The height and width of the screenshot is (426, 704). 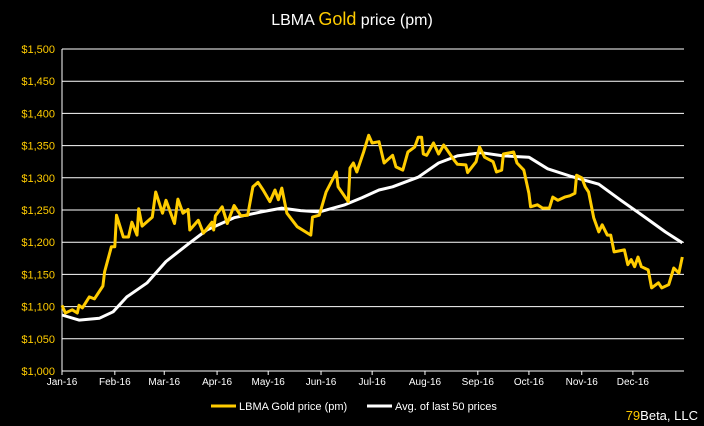 I want to click on x-tick-label: Sep-16, so click(x=478, y=382).